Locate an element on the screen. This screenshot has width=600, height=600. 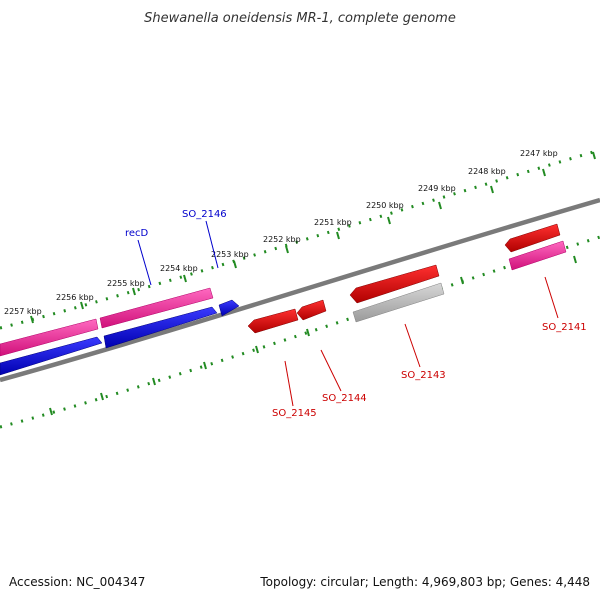
tick-label: 2257 kbp is located at coordinates (23, 311).